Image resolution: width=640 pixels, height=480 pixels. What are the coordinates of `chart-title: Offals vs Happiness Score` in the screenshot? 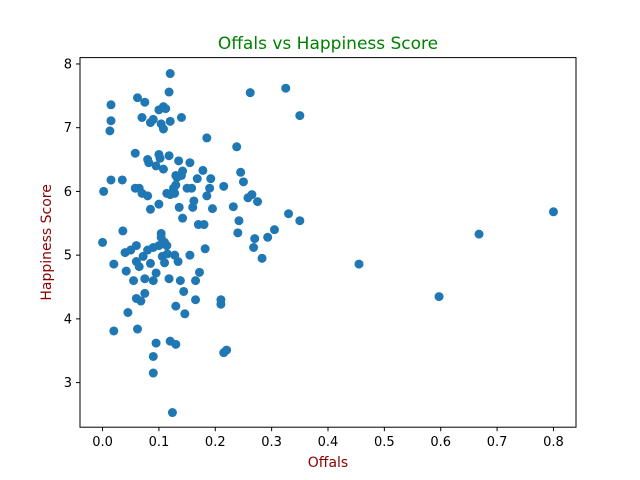 It's located at (328, 44).